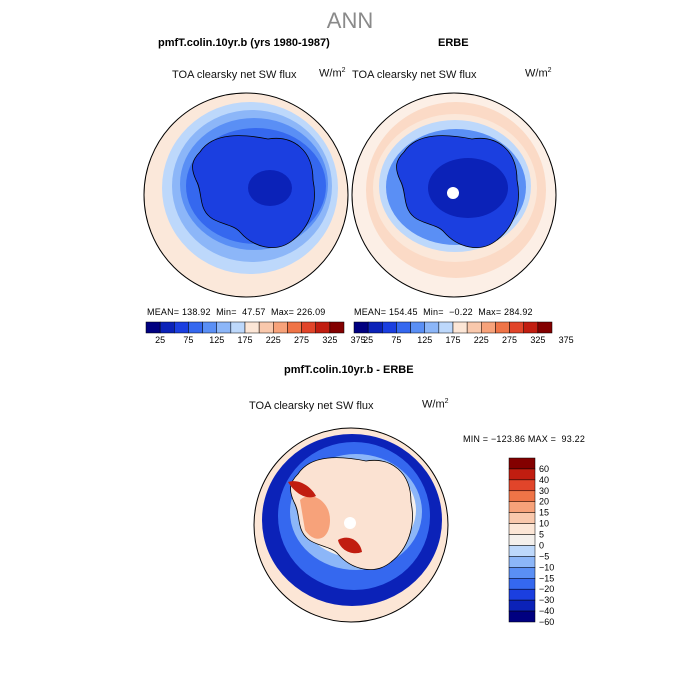  I want to click on colorbar-model-tick-2: 125, so click(216, 340).